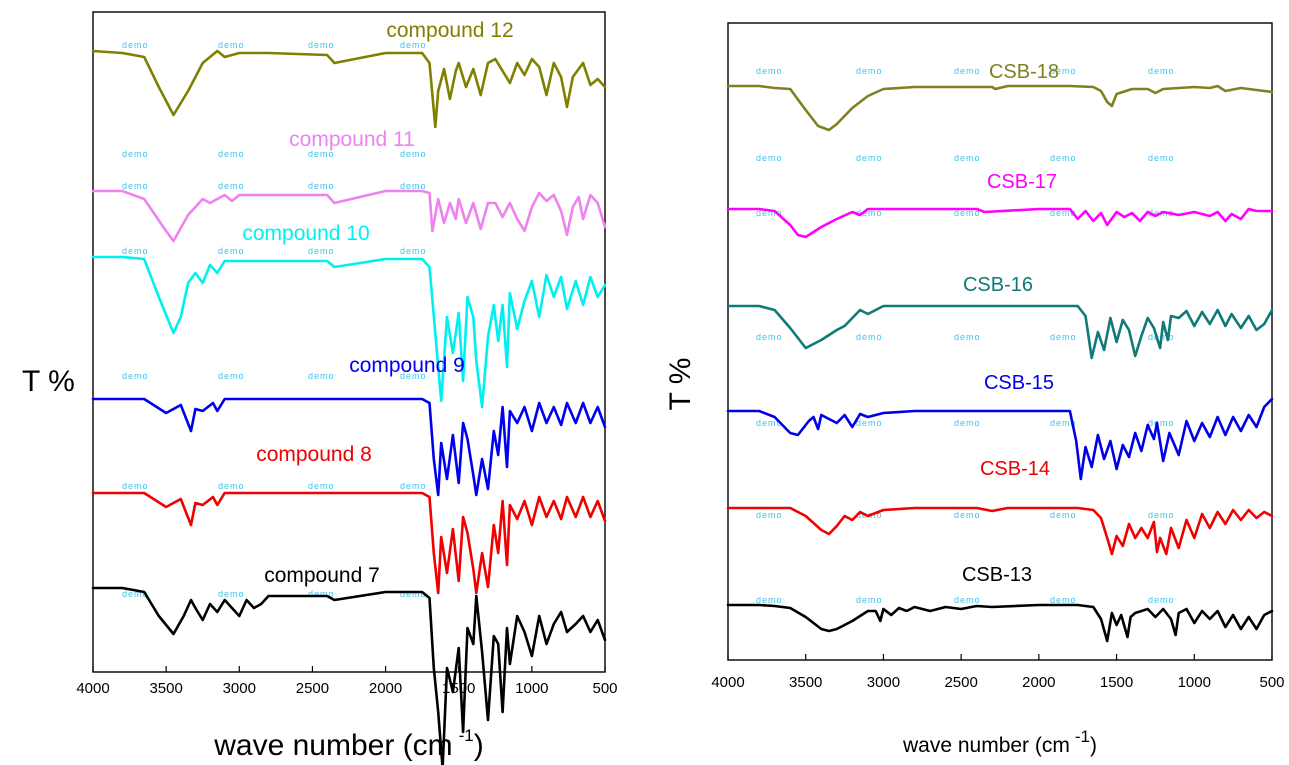 Image resolution: width=1289 pixels, height=765 pixels. Describe the element at coordinates (883, 682) in the screenshot. I see `right-x-tick-label-3000: 3000` at that location.